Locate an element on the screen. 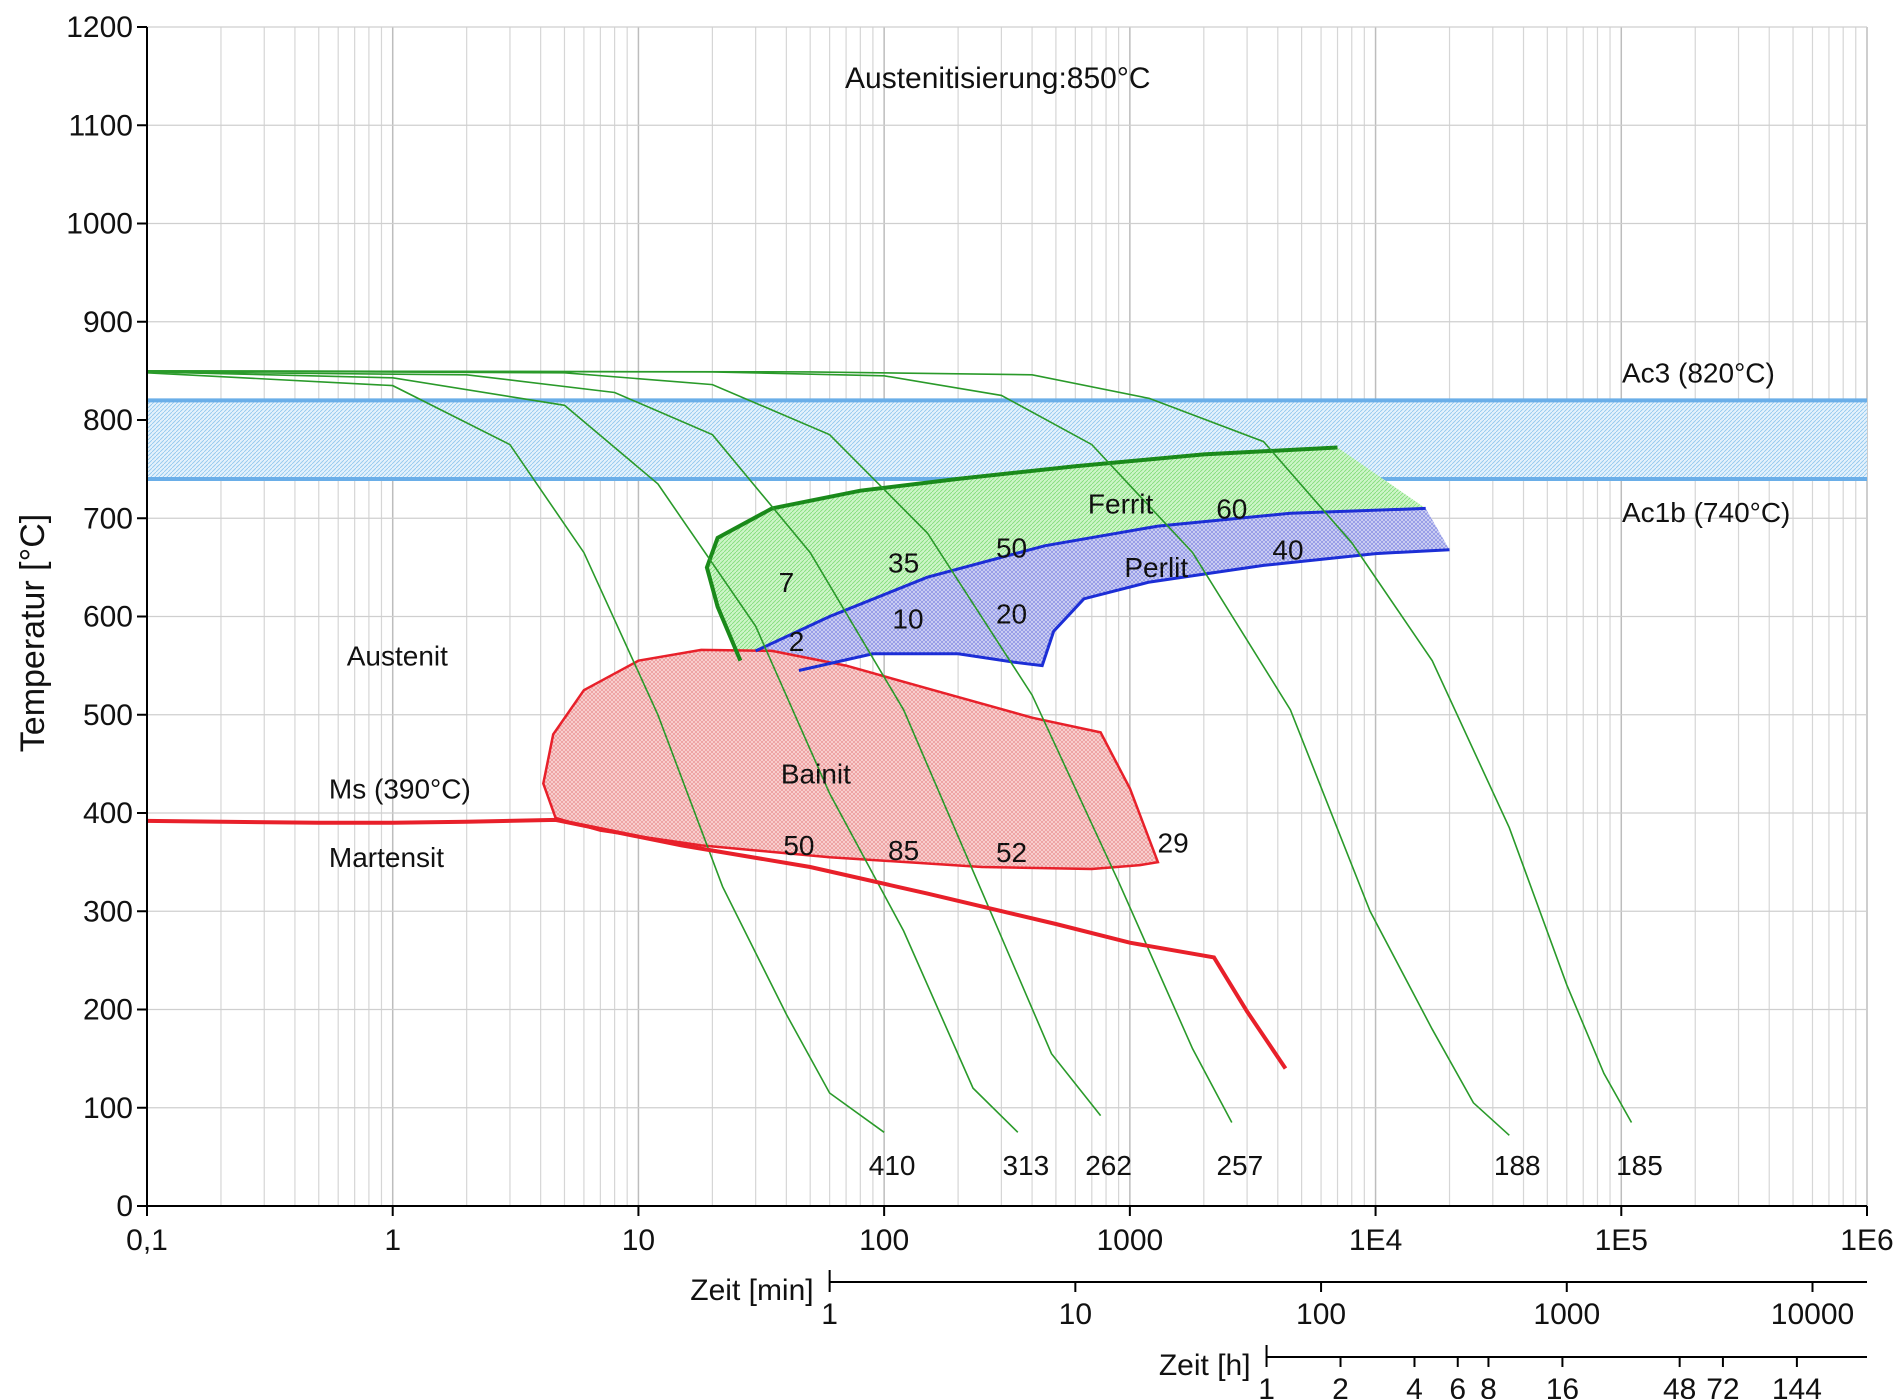 This screenshot has width=1899, height=1399. secondary-tick-label: 16 is located at coordinates (1562, 1386).